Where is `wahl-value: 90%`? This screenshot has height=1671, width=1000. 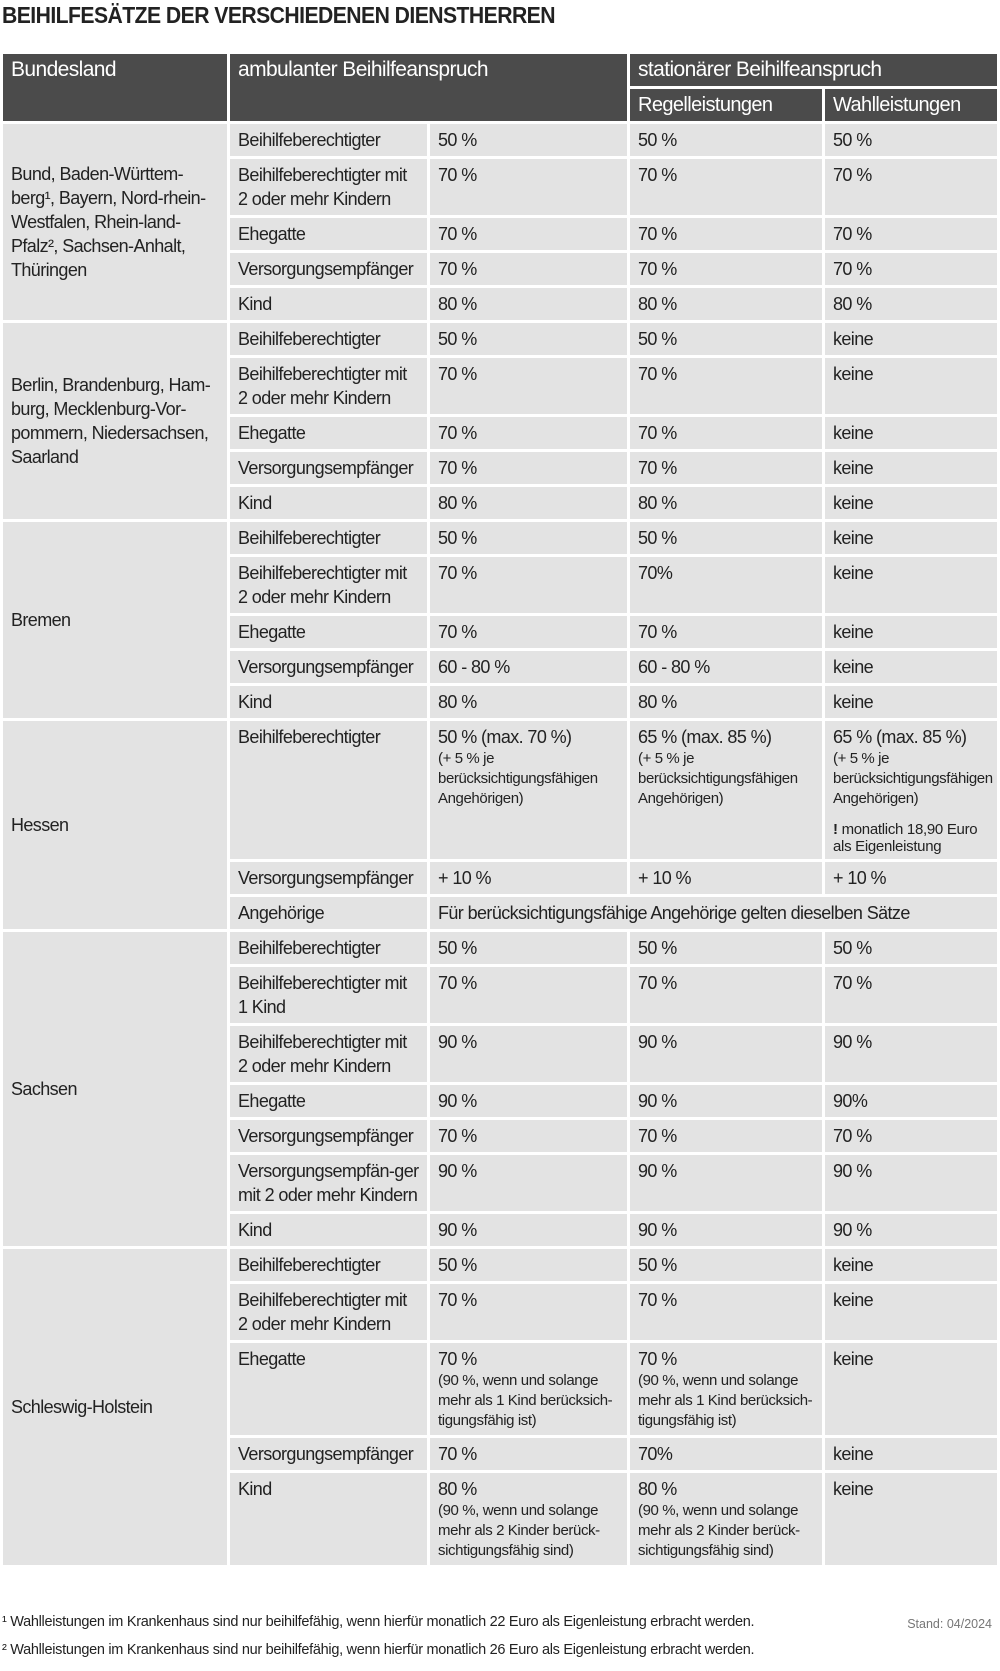 wahl-value: 90% is located at coordinates (850, 1101).